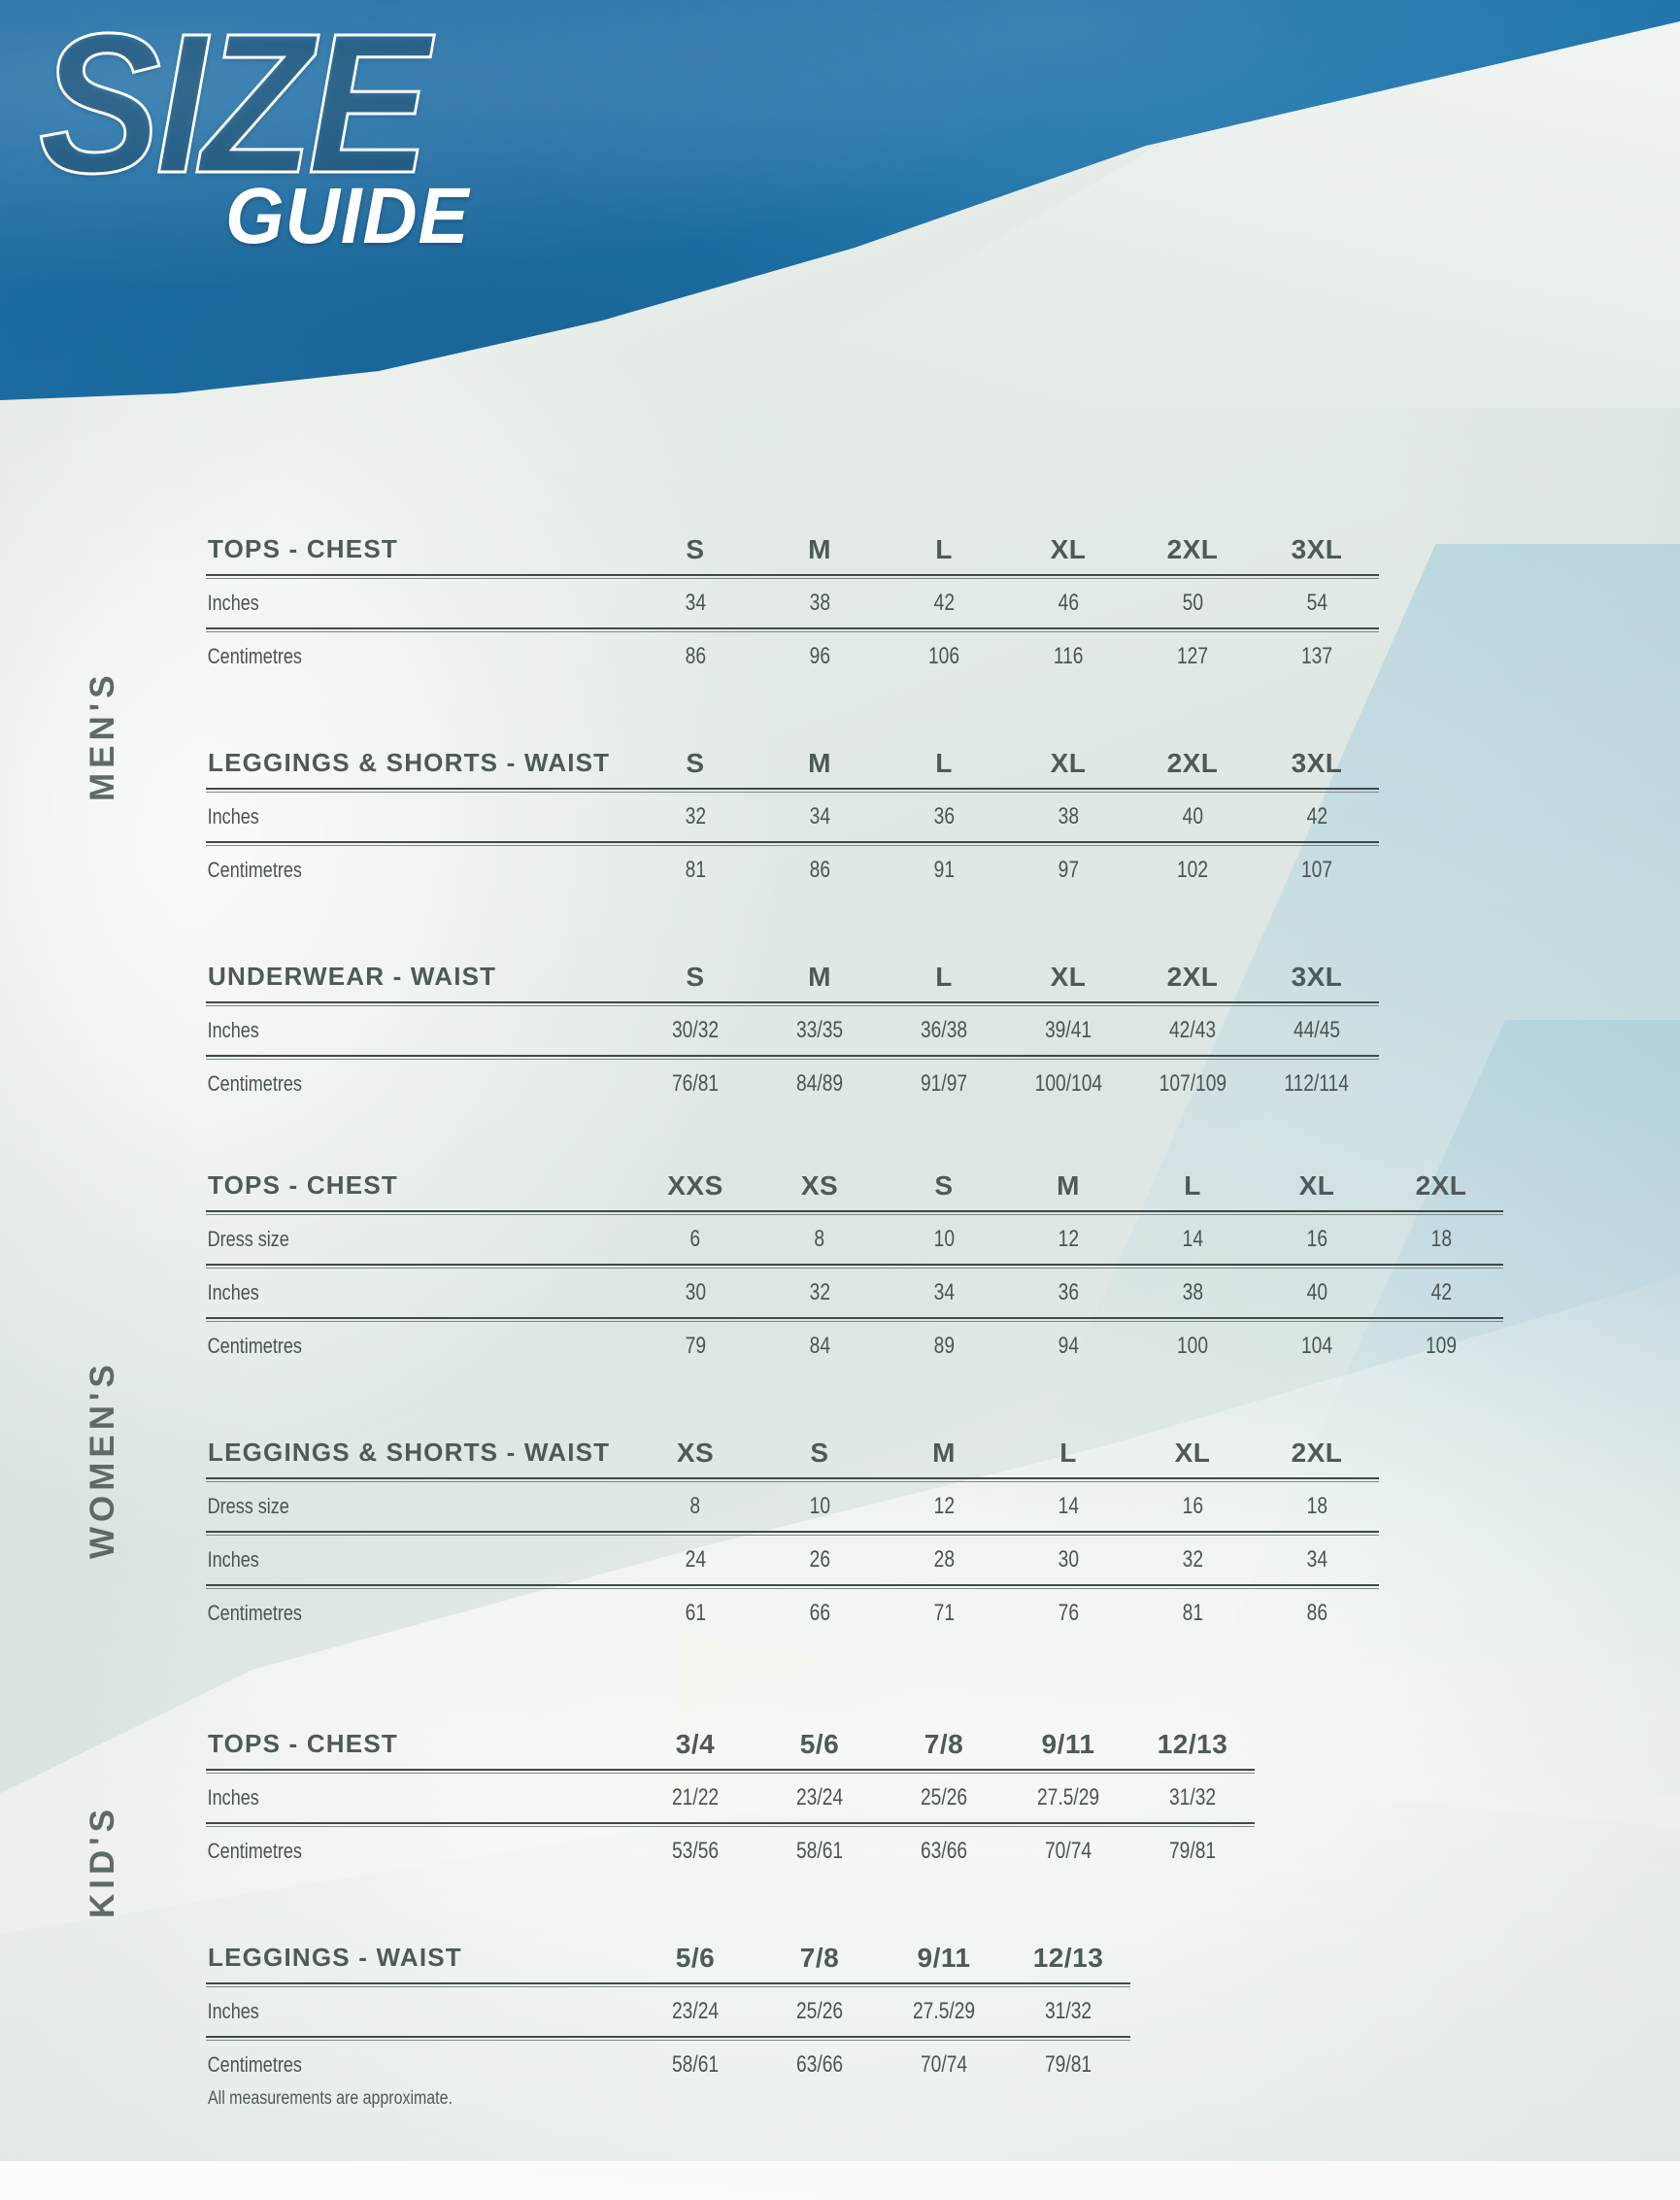 The width and height of the screenshot is (1680, 2200). Describe the element at coordinates (695, 1346) in the screenshot. I see `cell-value: 79` at that location.